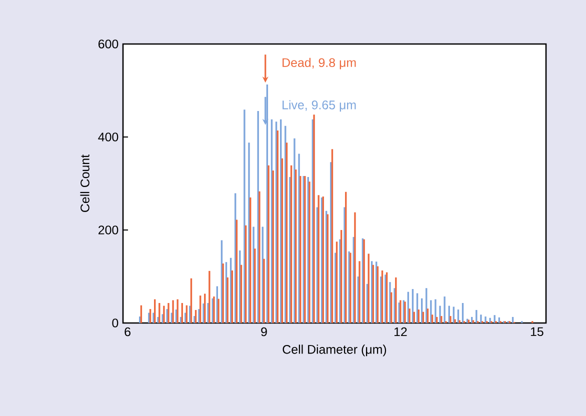 This screenshot has width=586, height=416. I want to click on x-tick-label: 15, so click(537, 331).